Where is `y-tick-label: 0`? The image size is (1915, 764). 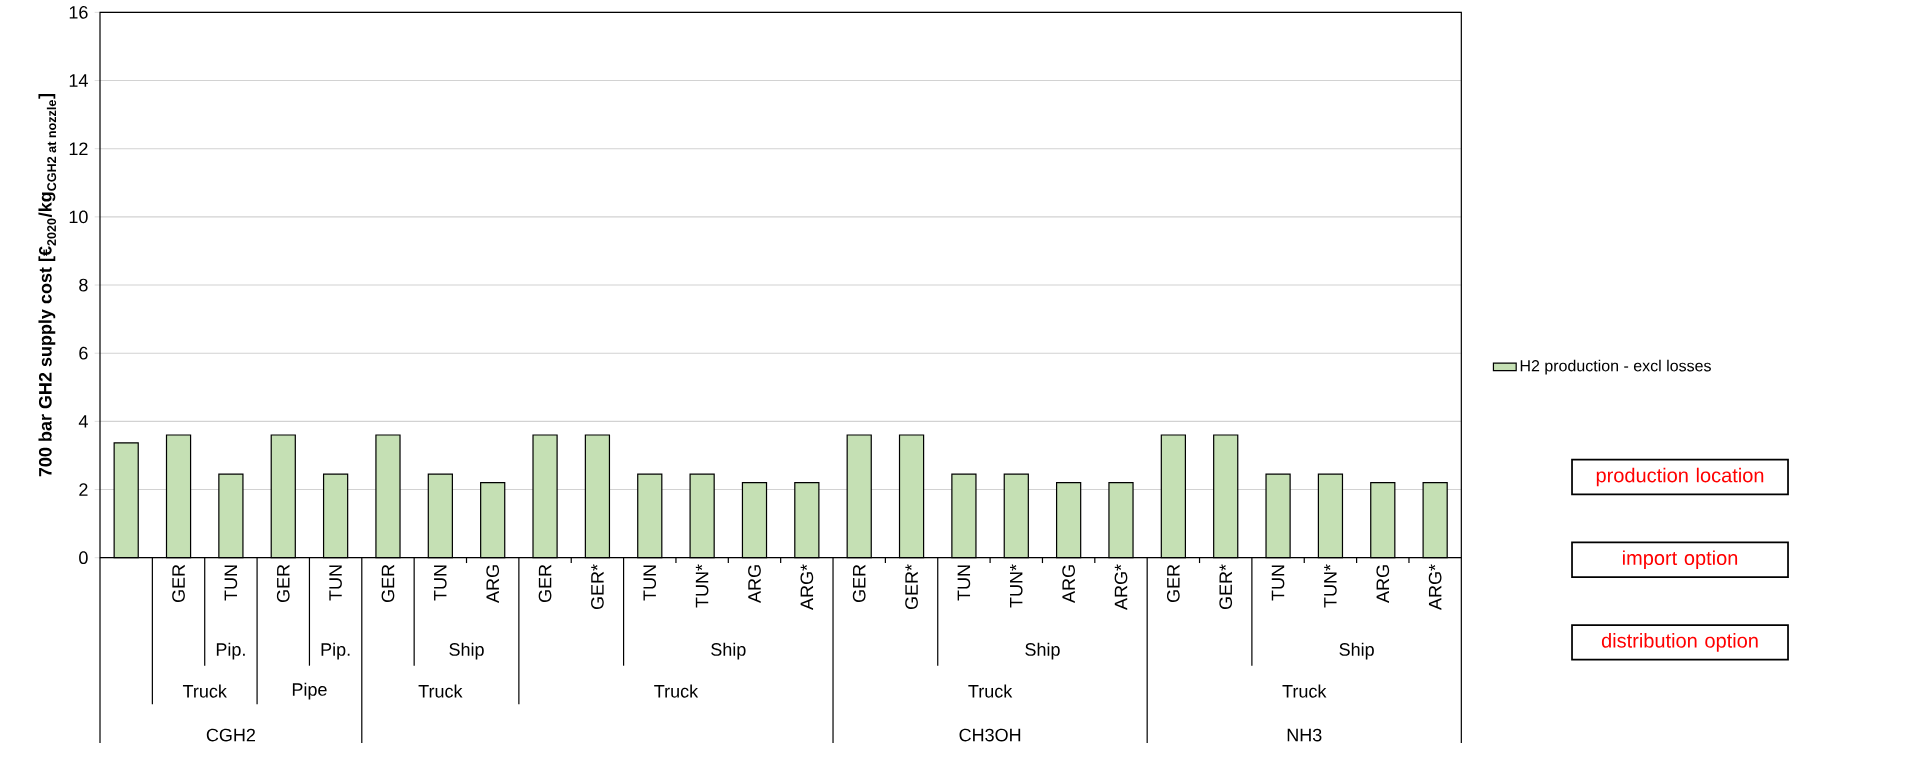 y-tick-label: 0 is located at coordinates (83, 558).